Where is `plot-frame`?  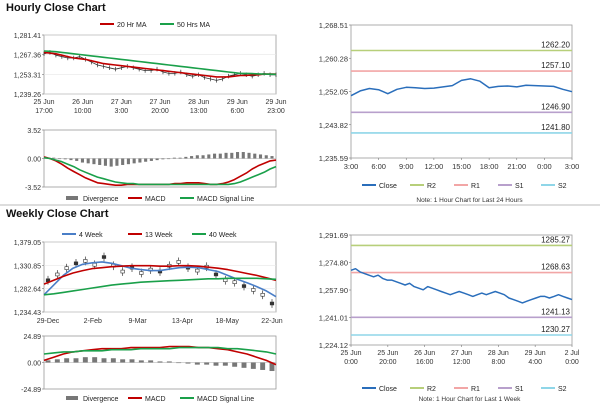 plot-frame is located at coordinates (160, 277).